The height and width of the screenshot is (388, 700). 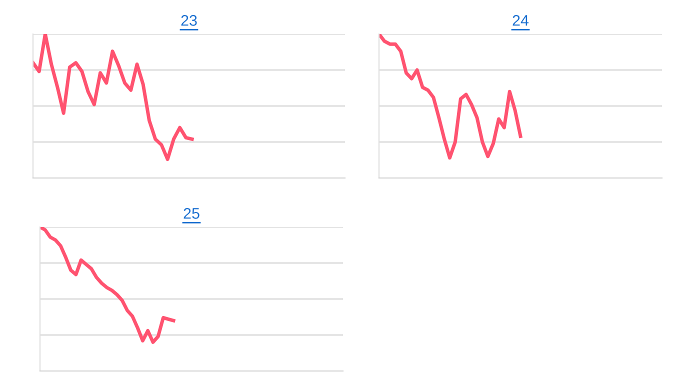 What do you see at coordinates (192, 213) in the screenshot?
I see `chart-title: 25` at bounding box center [192, 213].